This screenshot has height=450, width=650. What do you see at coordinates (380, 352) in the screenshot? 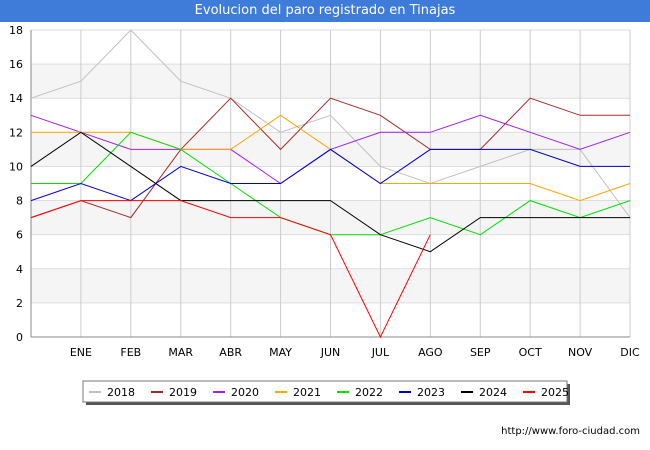
I see `x-tick-label: JUL` at bounding box center [380, 352].